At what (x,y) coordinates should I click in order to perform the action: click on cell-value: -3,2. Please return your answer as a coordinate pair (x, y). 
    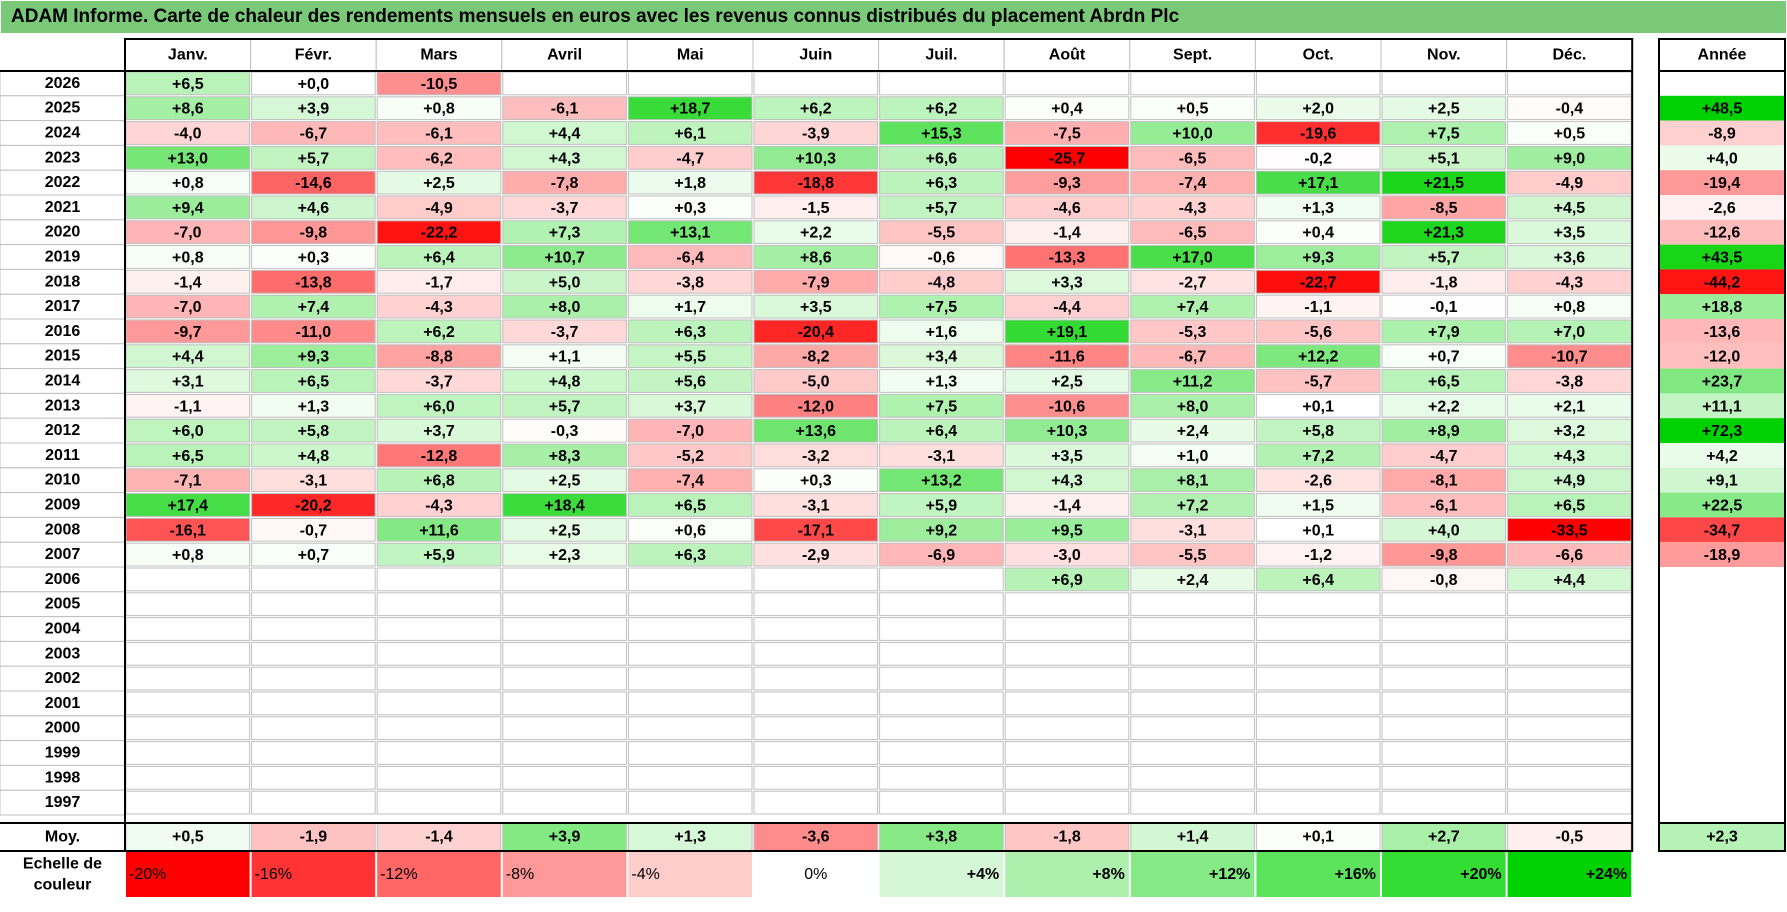
    Looking at the image, I should click on (816, 456).